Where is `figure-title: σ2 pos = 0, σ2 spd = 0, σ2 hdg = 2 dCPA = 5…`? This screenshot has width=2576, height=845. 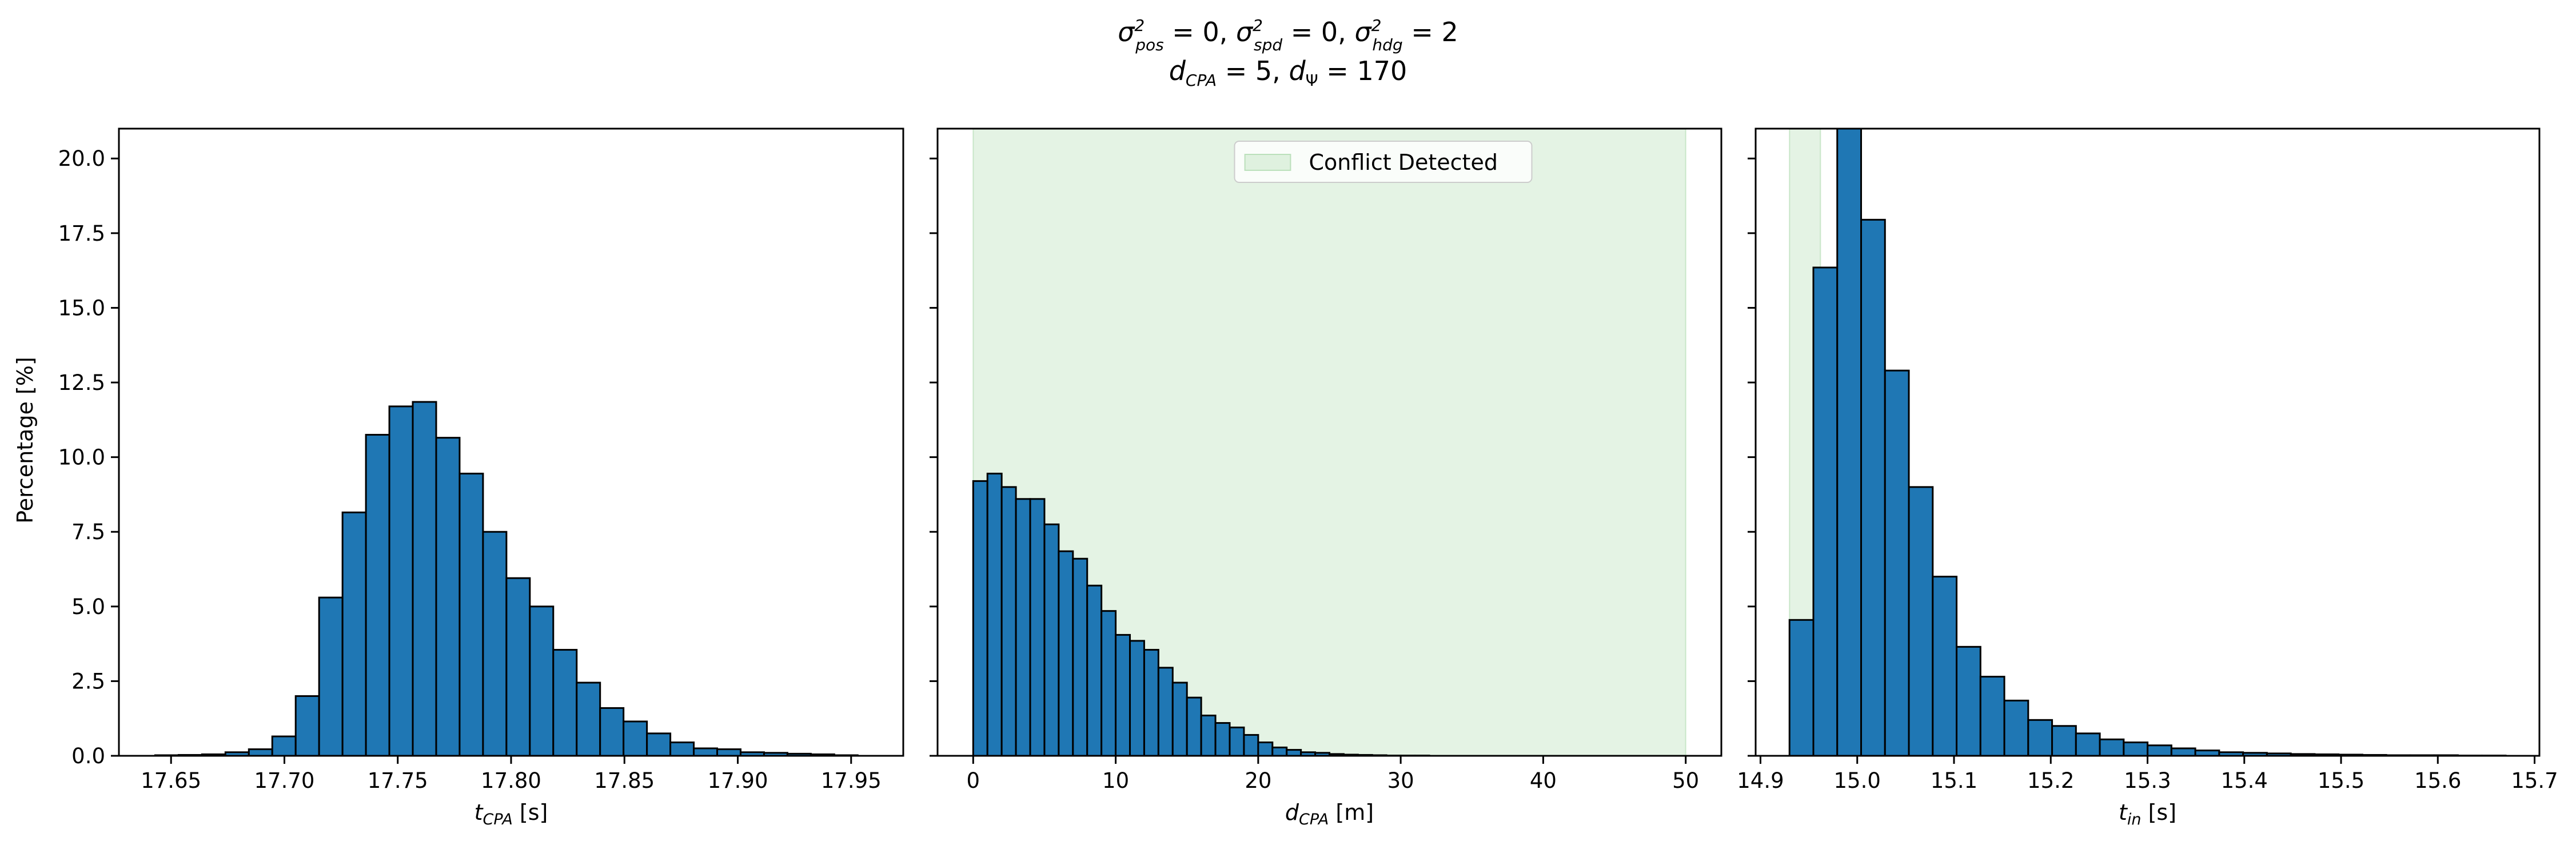
figure-title: σ2 pos = 0, σ2 spd = 0, σ2 hdg = 2 dCPA = 5… is located at coordinates (1288, 53).